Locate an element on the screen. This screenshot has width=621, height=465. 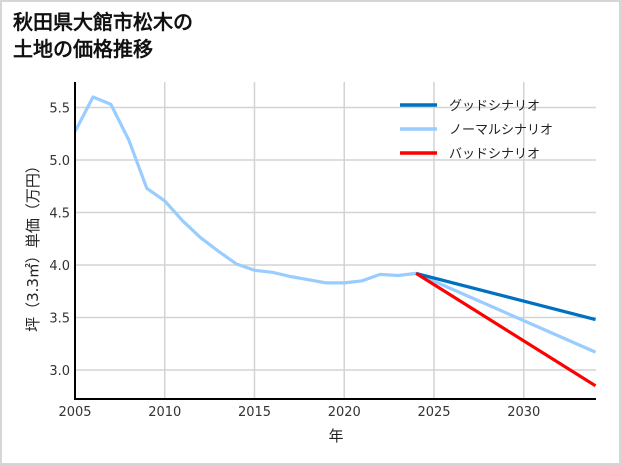
x-tick-label: 2020 is located at coordinates (344, 412).